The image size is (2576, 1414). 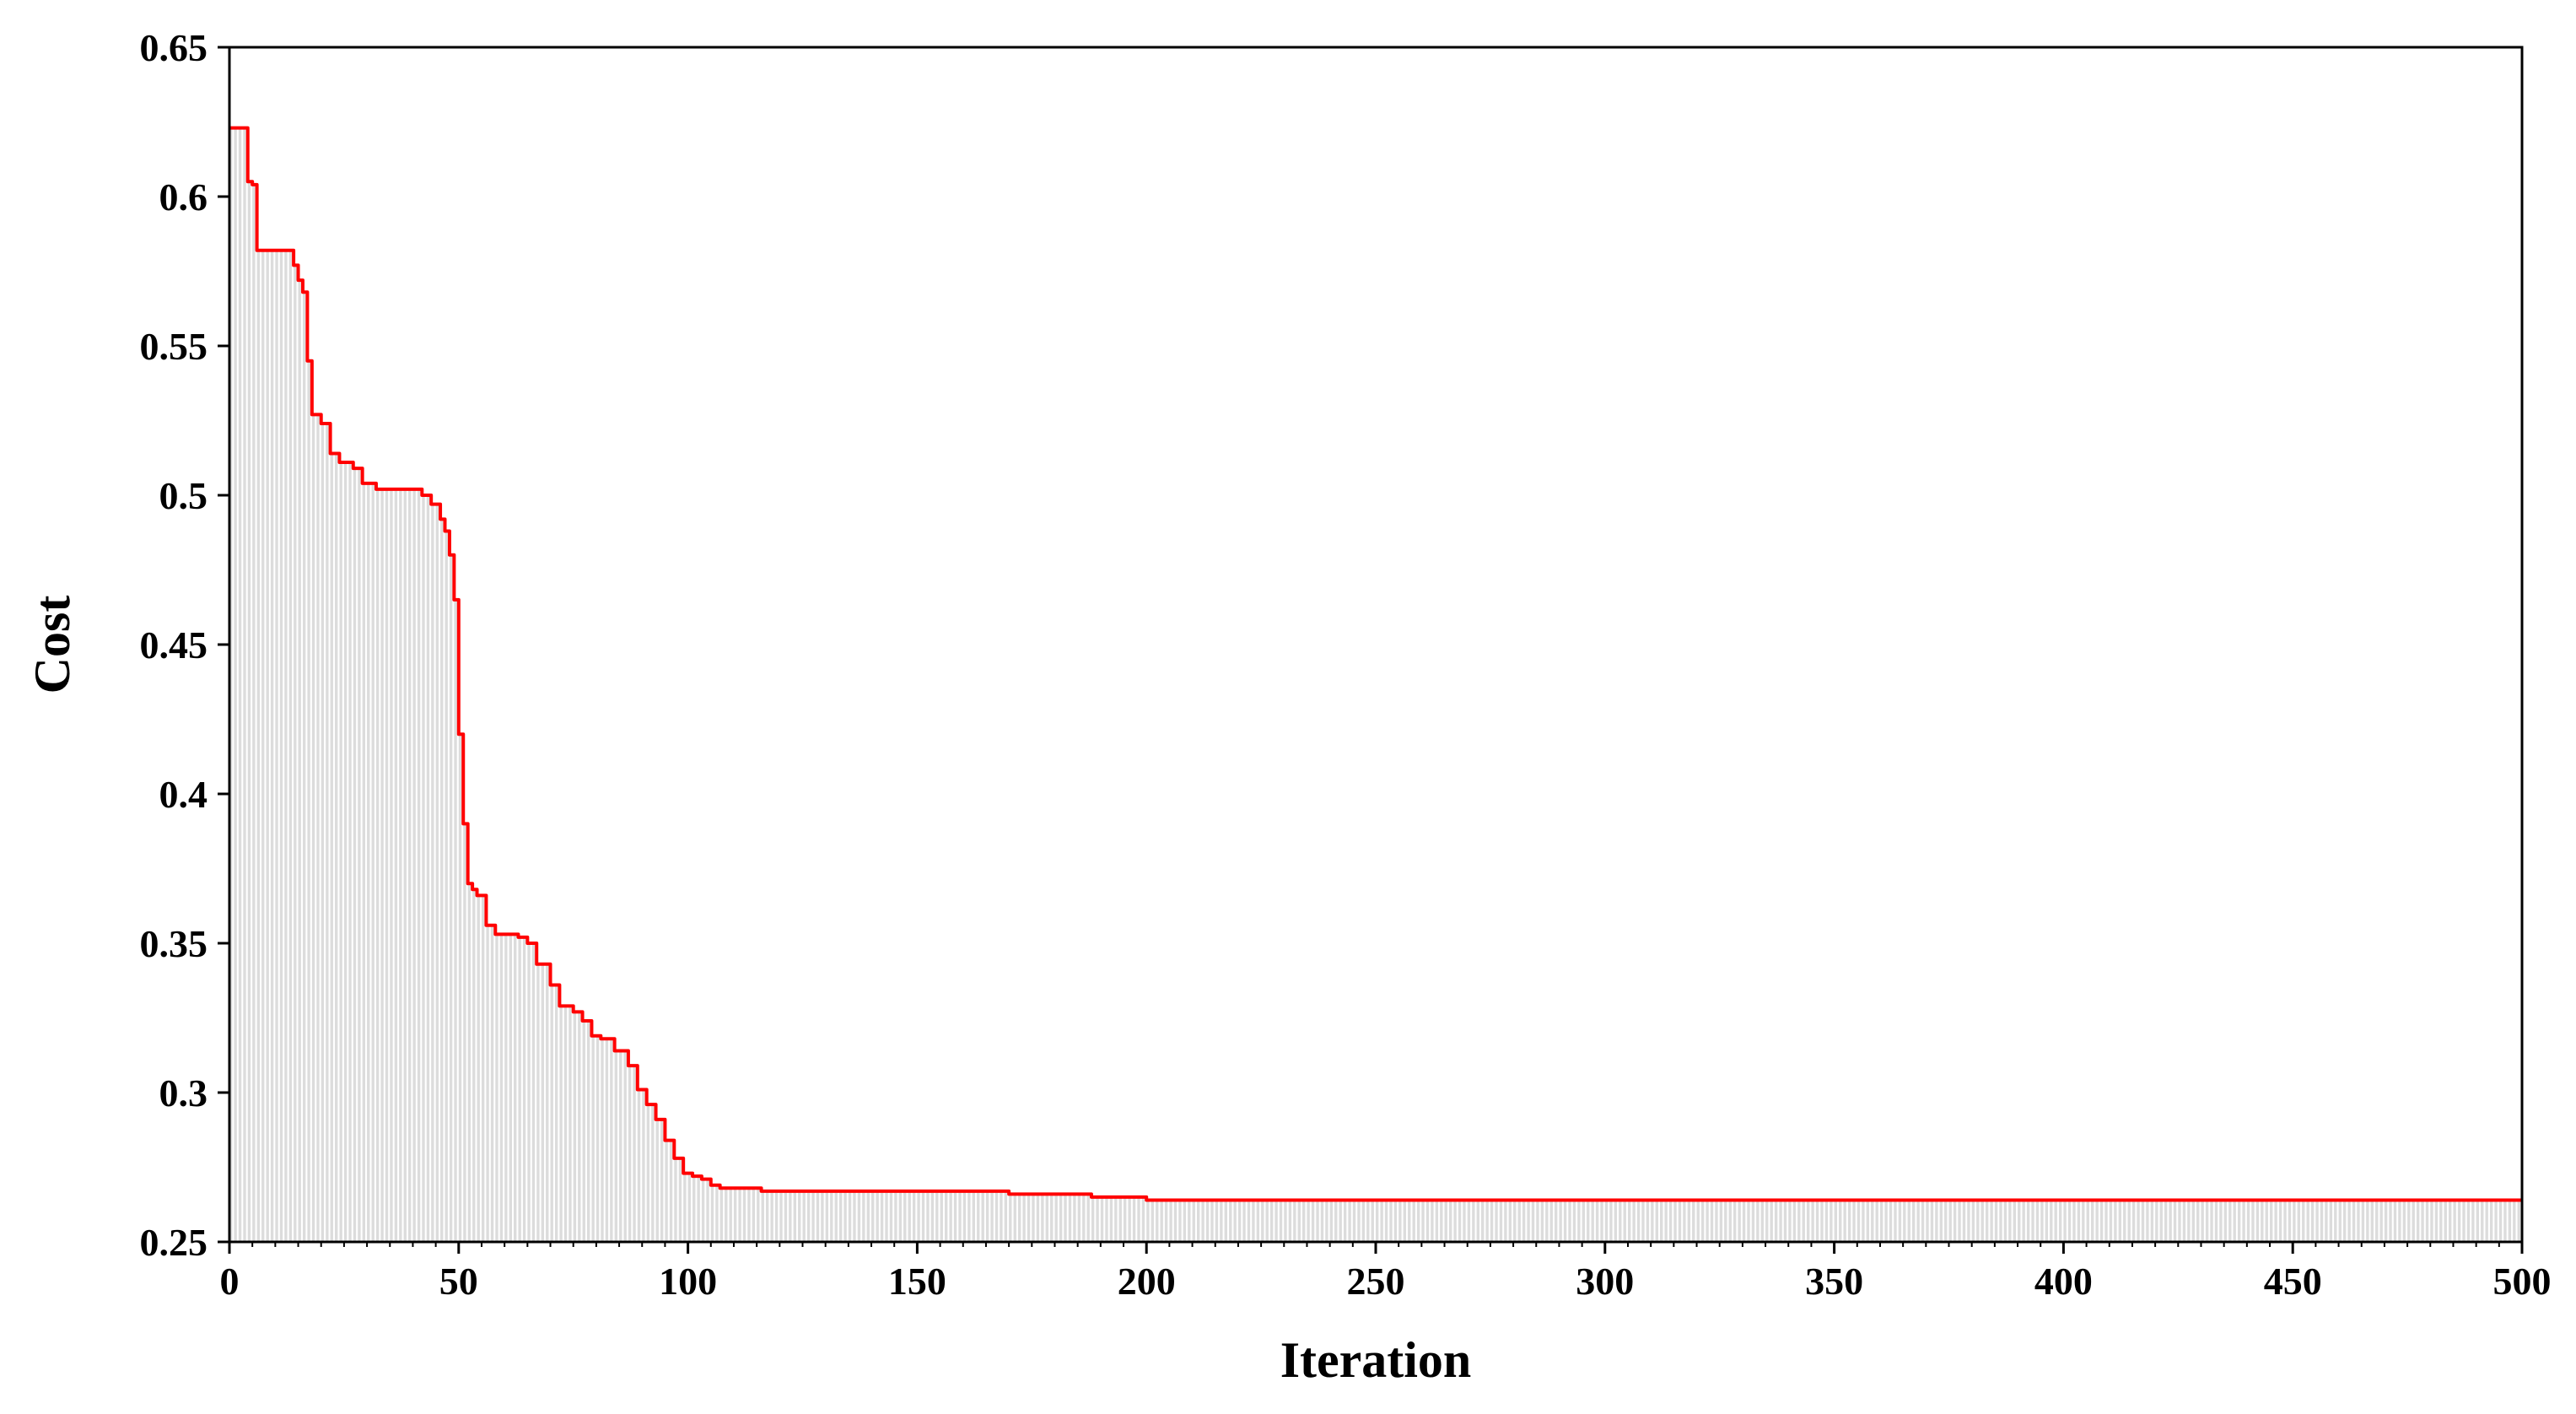 I want to click on x-tick-label: 150, so click(x=917, y=1281).